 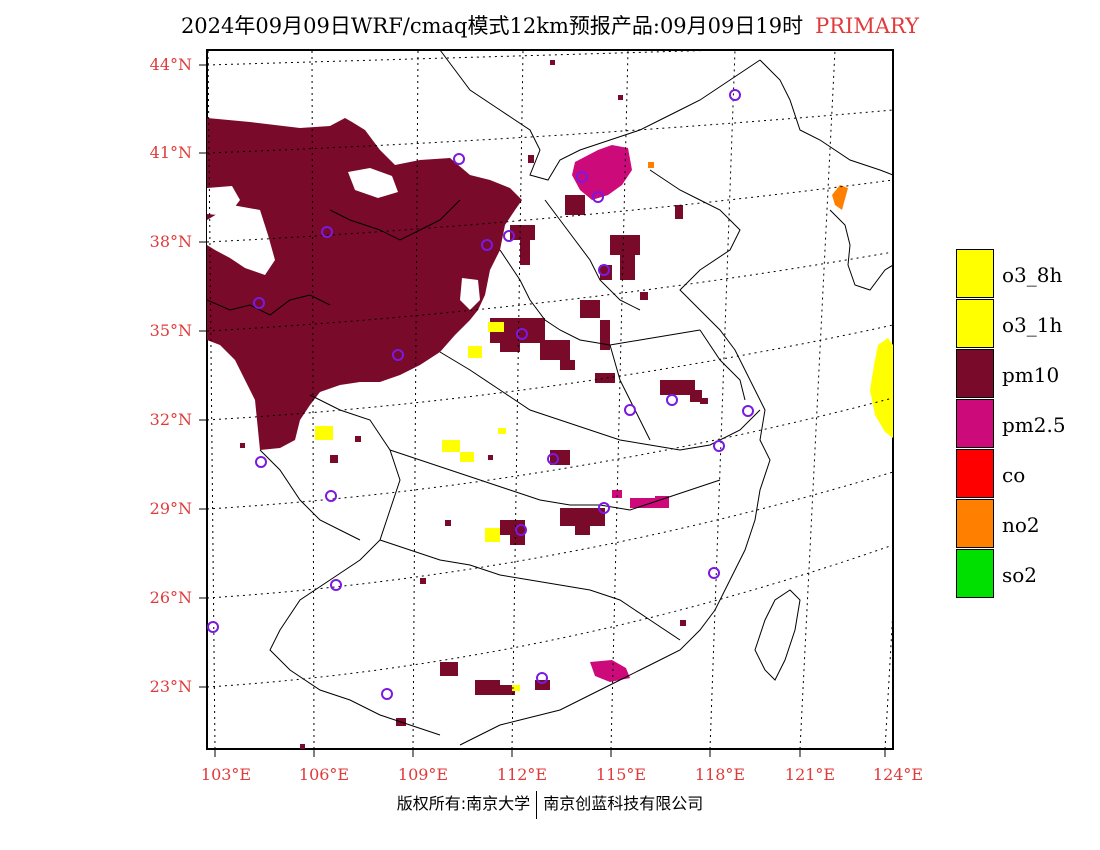 I want to click on legend-item-co: co, so click(x=1026, y=474).